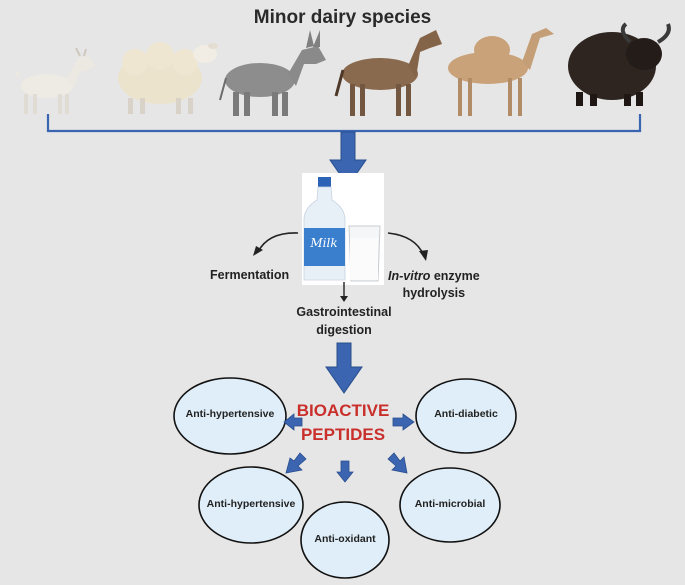 This screenshot has height=585, width=685. I want to click on in-vitro-italic: In-vitro, so click(409, 276).